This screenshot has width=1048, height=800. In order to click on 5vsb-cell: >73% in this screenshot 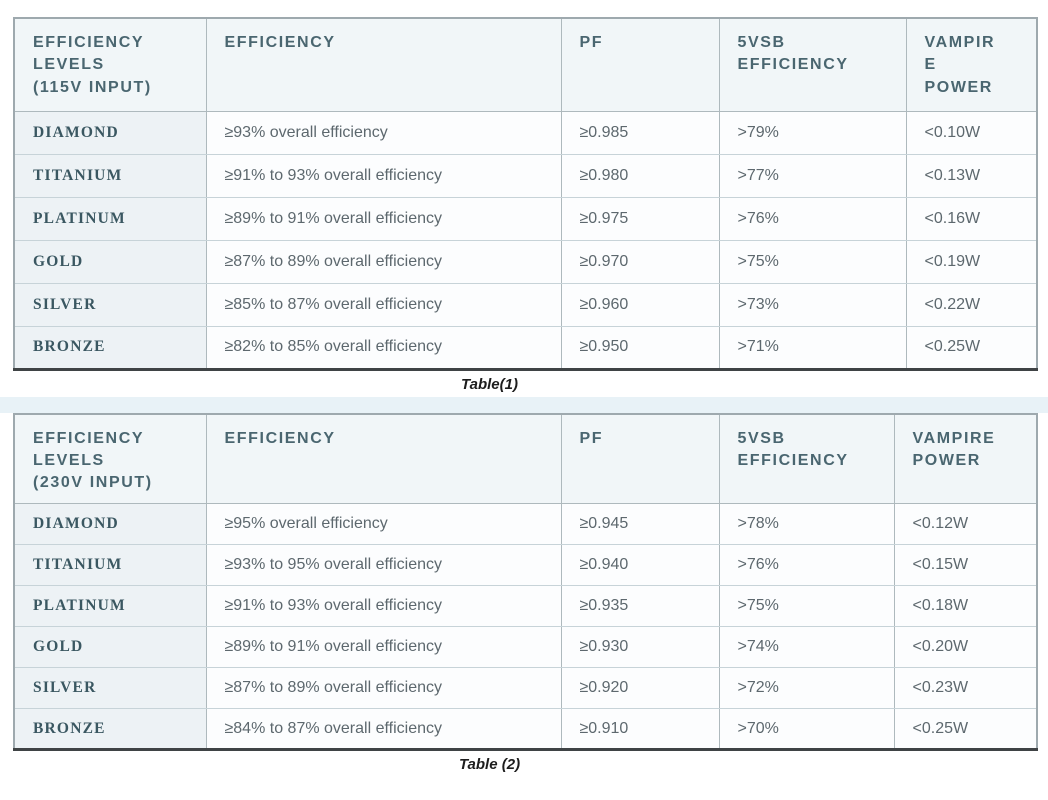, I will do `click(812, 304)`.